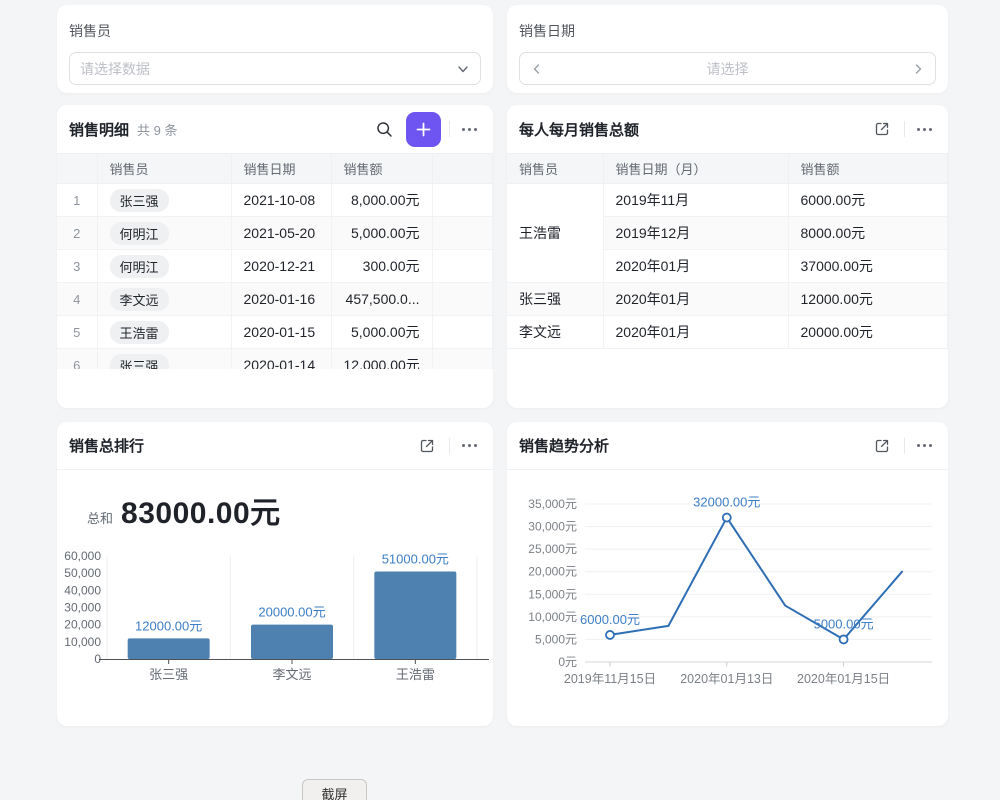 This screenshot has height=800, width=1000. Describe the element at coordinates (727, 68) in the screenshot. I see `sales-date-picker: 请选择` at that location.